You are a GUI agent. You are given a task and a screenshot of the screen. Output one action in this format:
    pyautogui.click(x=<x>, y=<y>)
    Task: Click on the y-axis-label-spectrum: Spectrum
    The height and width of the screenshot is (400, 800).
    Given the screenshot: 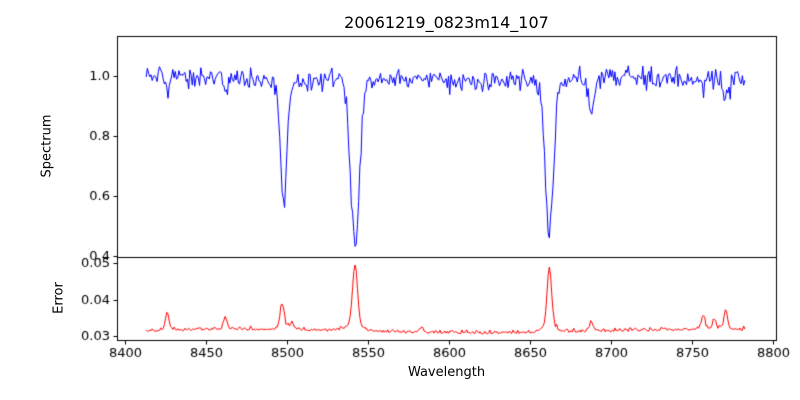 What is the action you would take?
    pyautogui.click(x=47, y=146)
    